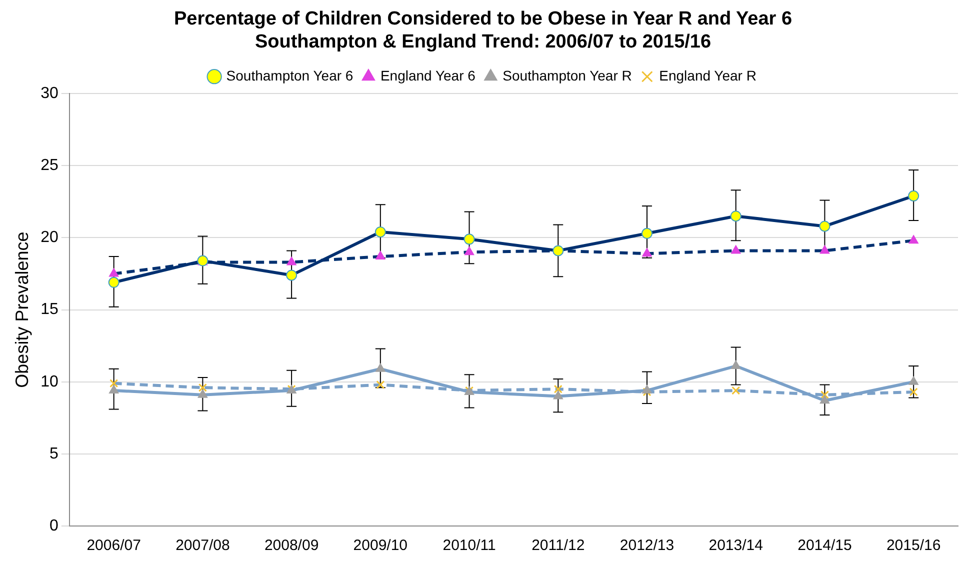 The image size is (977, 568). Describe the element at coordinates (567, 75) in the screenshot. I see `legend-label: Southampton Year R` at that location.